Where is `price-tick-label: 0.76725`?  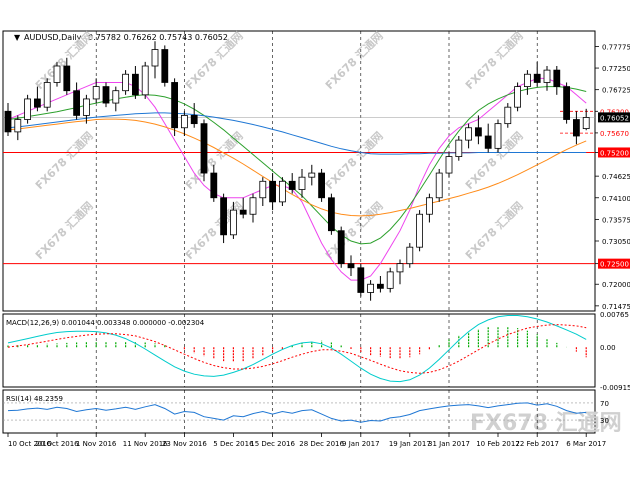 price-tick-label: 0.76725 is located at coordinates (616, 91).